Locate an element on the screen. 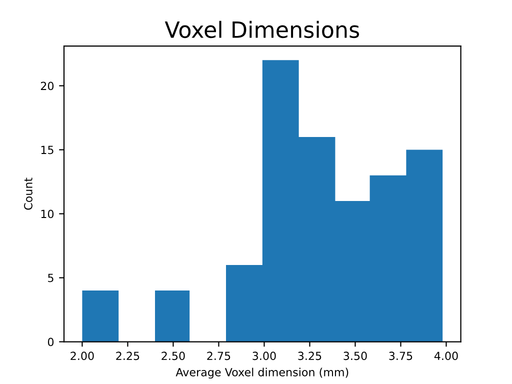 The height and width of the screenshot is (384, 512). x-tick-label: 4.00 is located at coordinates (446, 356).